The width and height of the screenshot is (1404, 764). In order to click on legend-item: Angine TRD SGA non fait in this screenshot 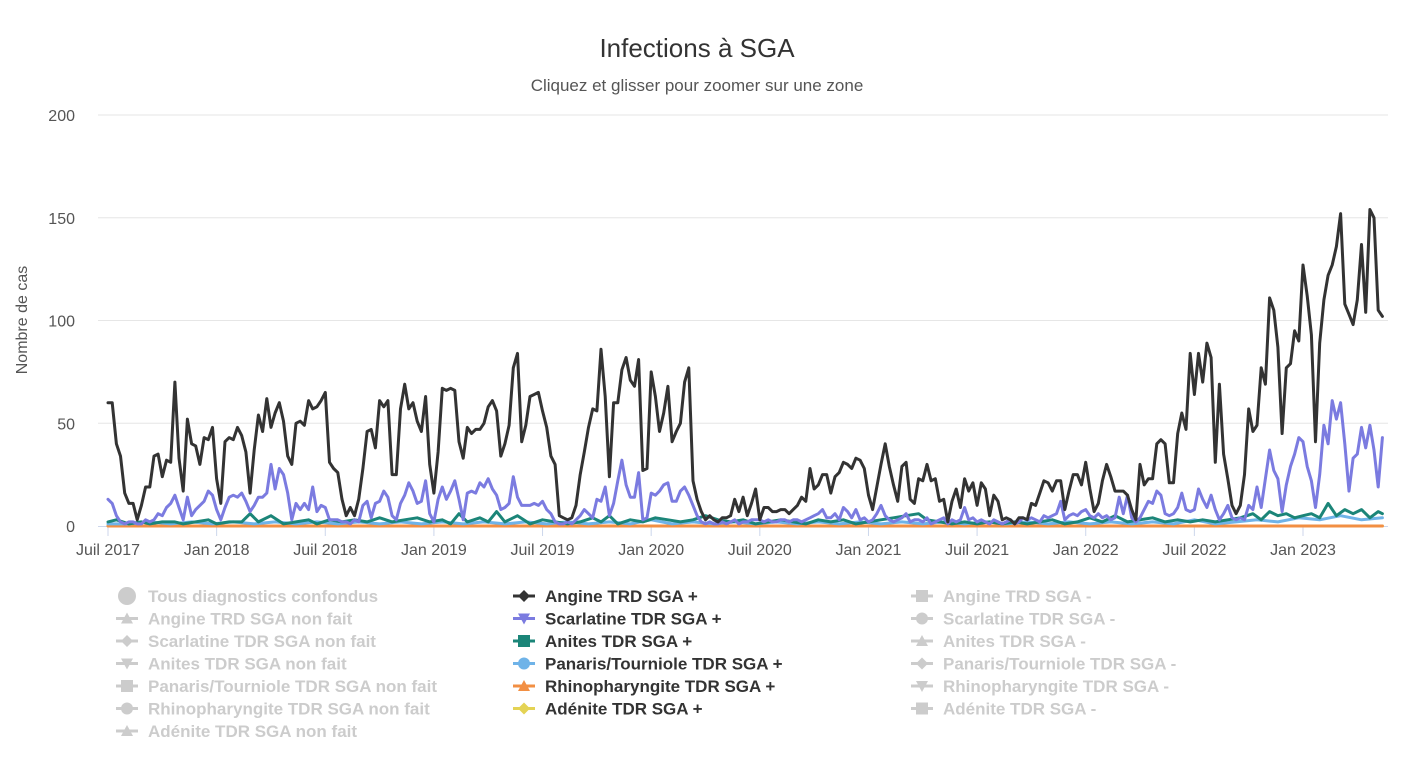, I will do `click(234, 619)`.